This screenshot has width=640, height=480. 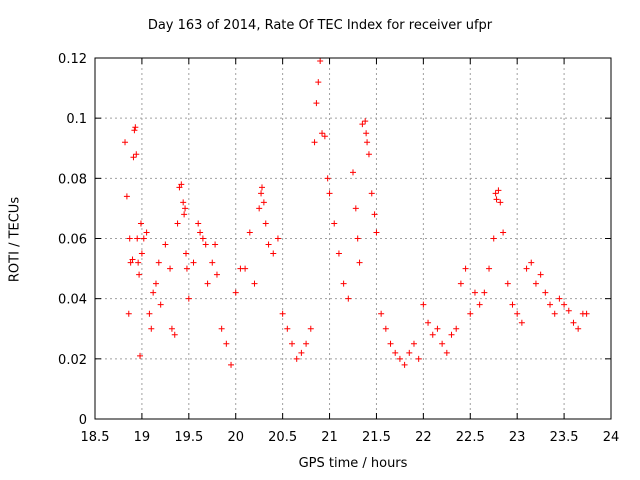 I want to click on x-tick-label: 19, so click(x=142, y=437).